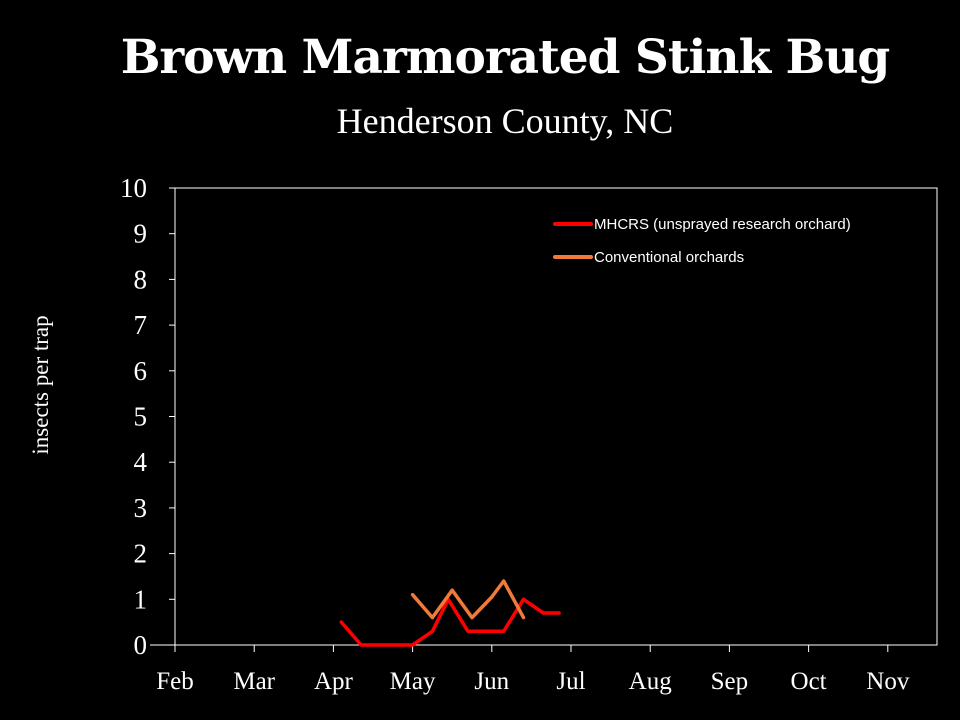 This screenshot has height=720, width=960. Describe the element at coordinates (254, 681) in the screenshot. I see `x-tick-label: Mar` at that location.